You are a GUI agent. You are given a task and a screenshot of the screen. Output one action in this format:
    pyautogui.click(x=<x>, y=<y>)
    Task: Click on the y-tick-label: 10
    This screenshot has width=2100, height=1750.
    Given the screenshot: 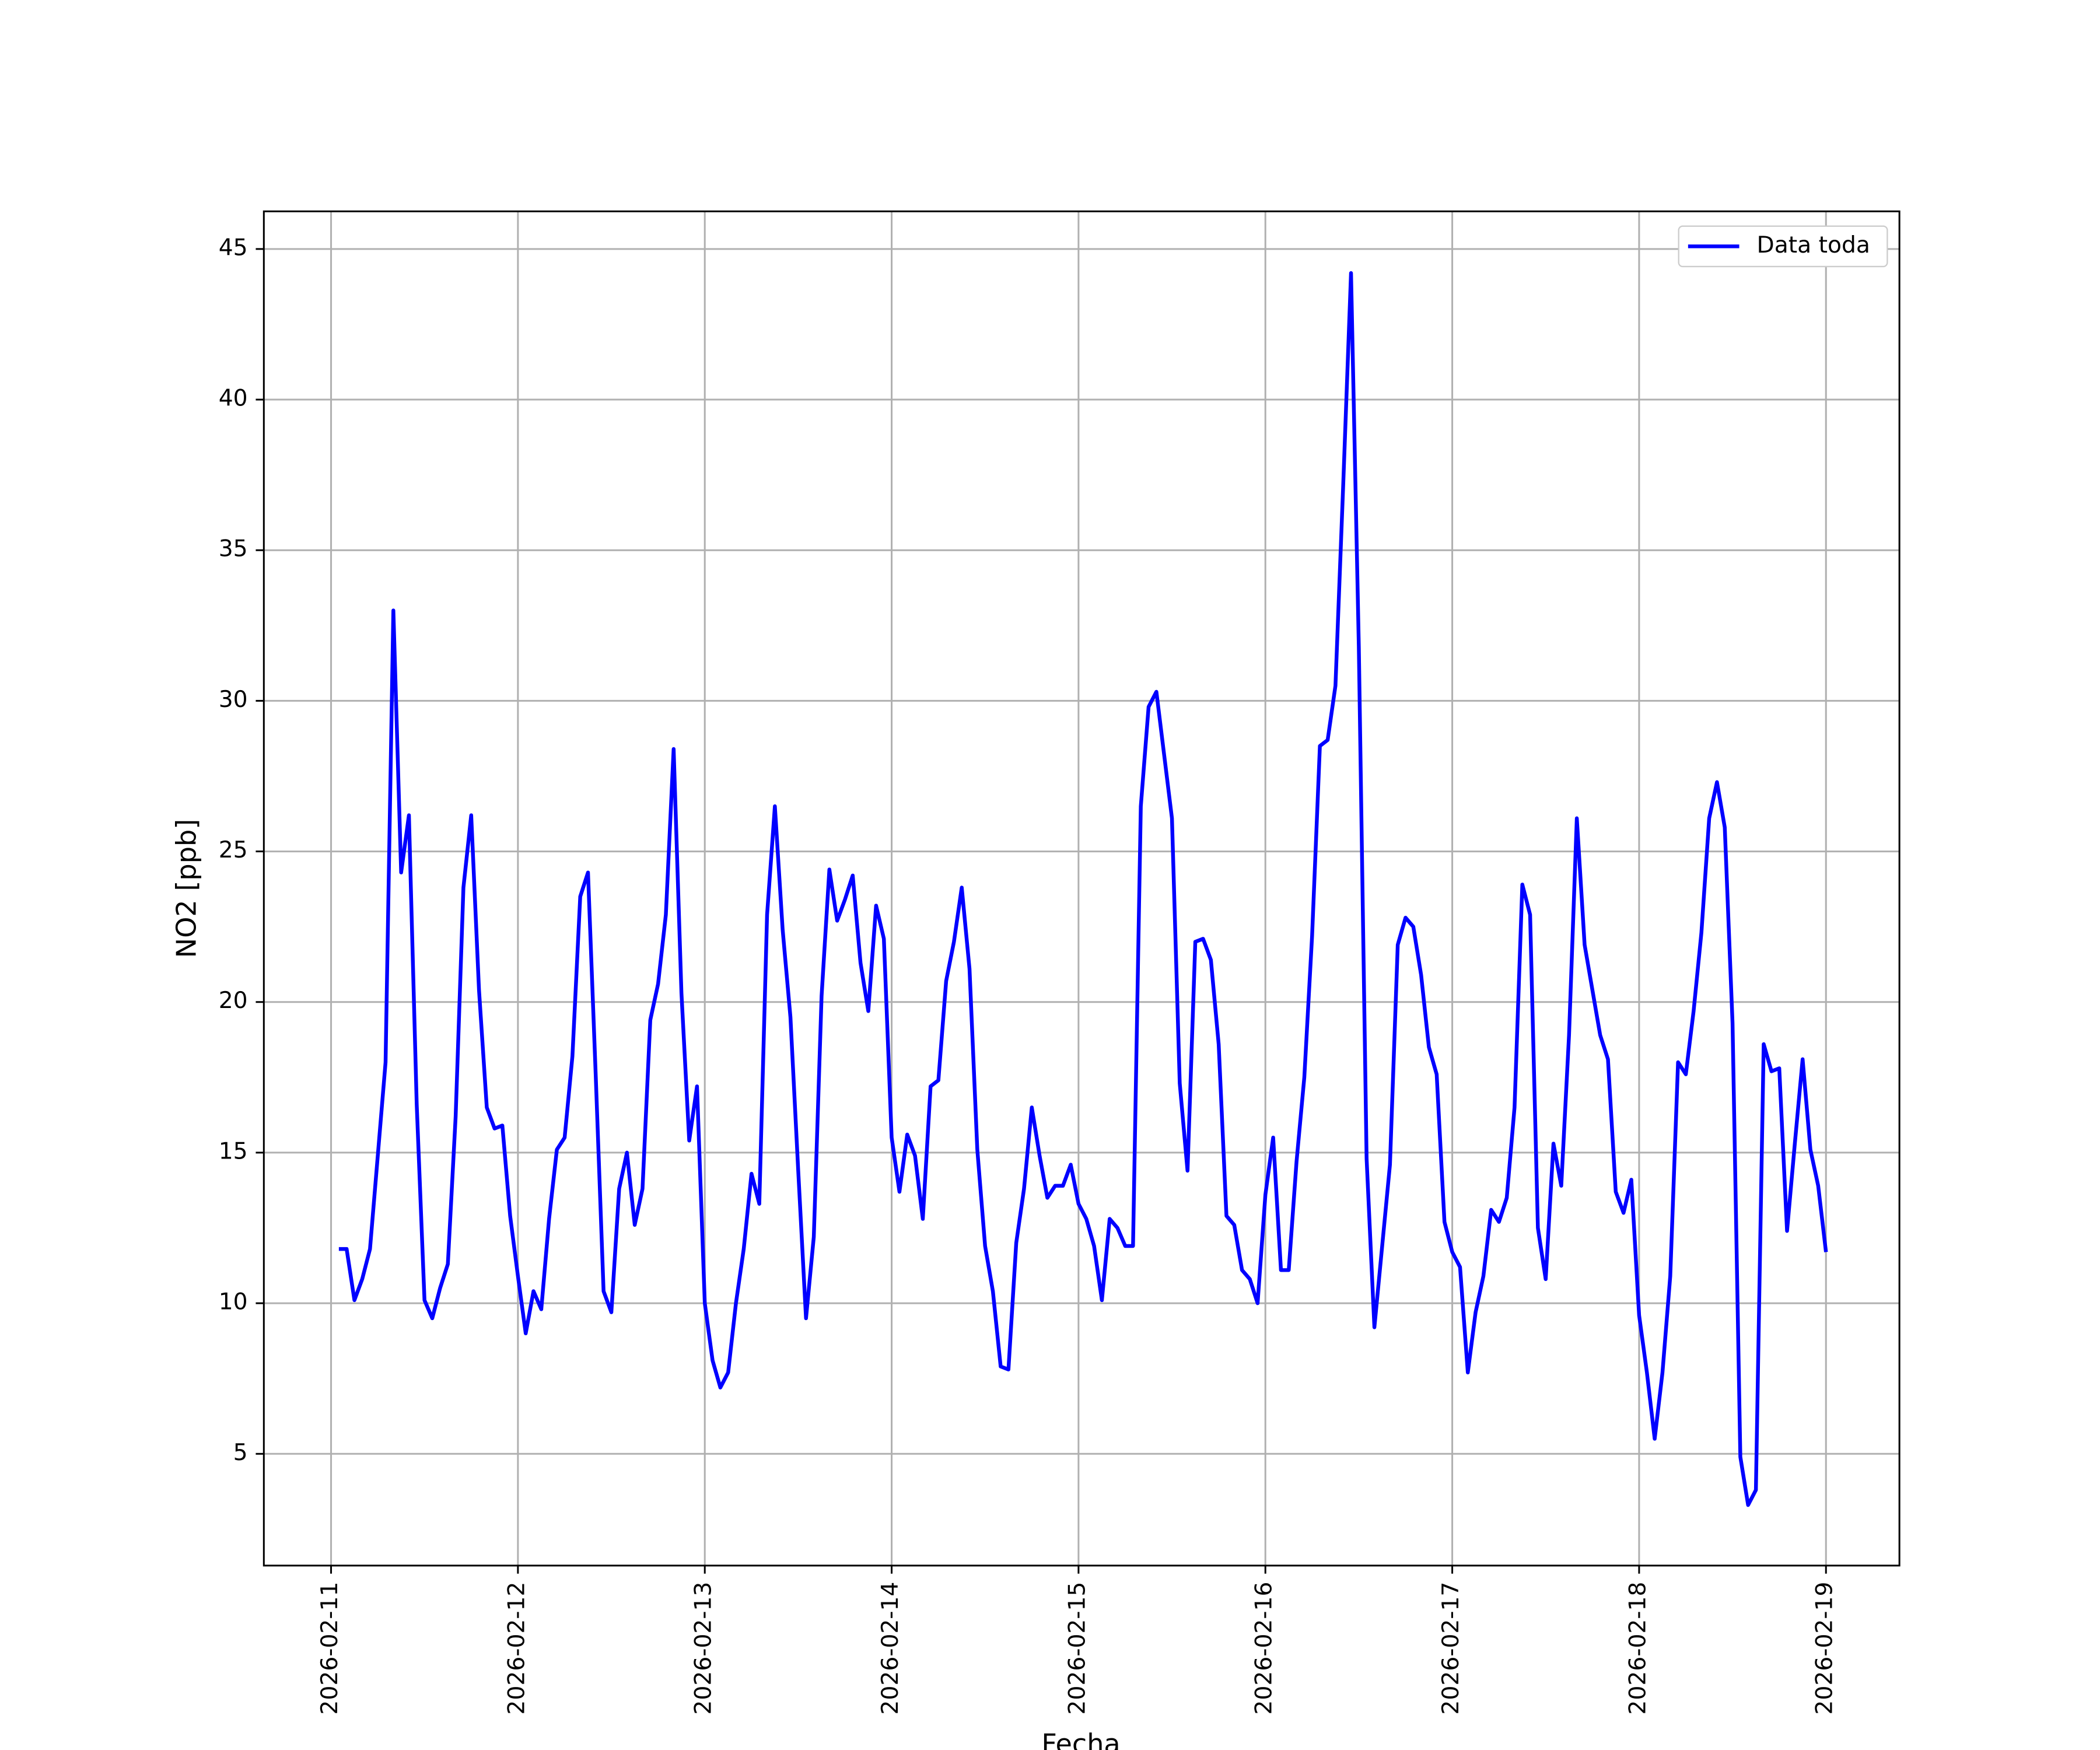 What is the action you would take?
    pyautogui.click(x=233, y=1302)
    